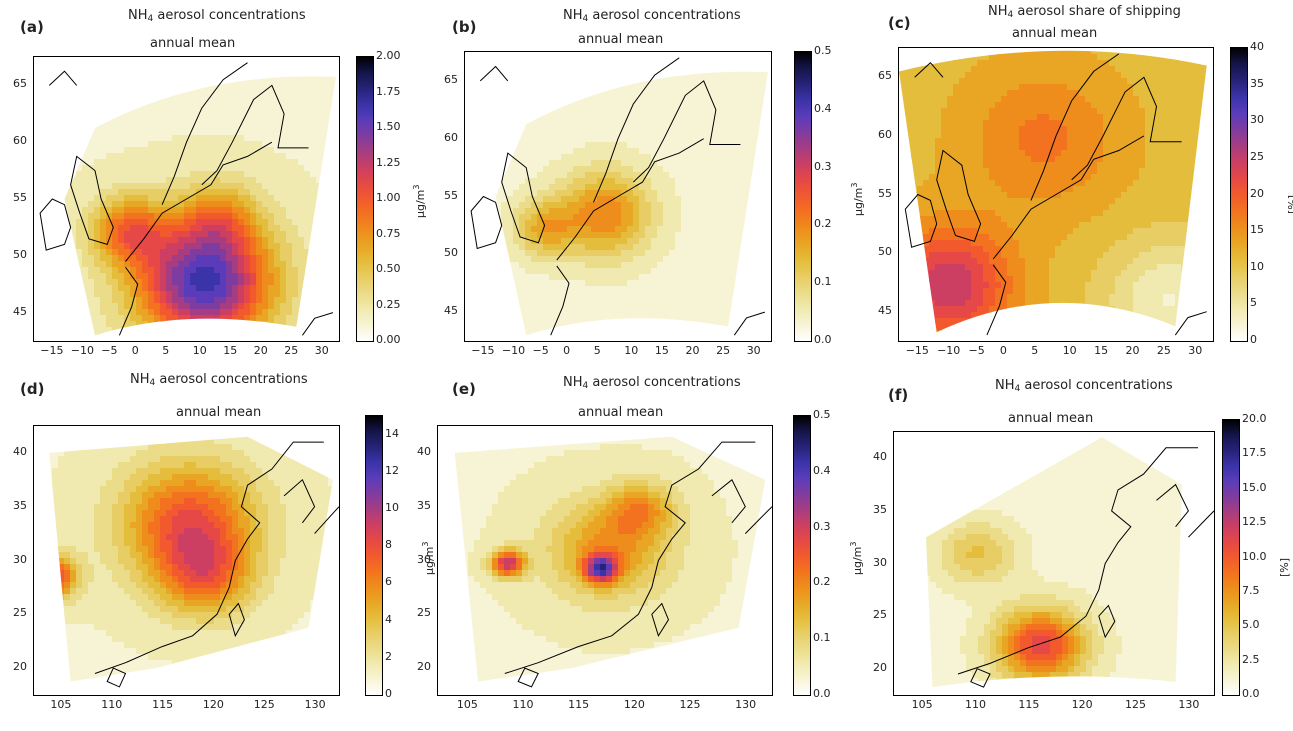  Describe the element at coordinates (135, 350) in the screenshot. I see `x-tick-label: 0` at that location.